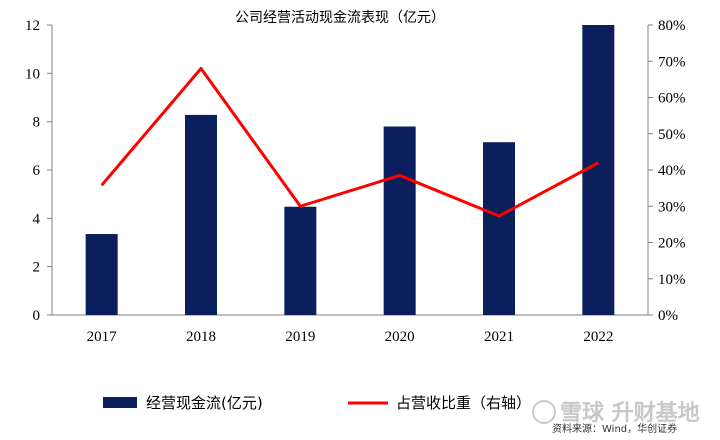 Image resolution: width=720 pixels, height=440 pixels. What do you see at coordinates (630, 413) in the screenshot?
I see `watermark-text: 雪球 升财基地` at bounding box center [630, 413].